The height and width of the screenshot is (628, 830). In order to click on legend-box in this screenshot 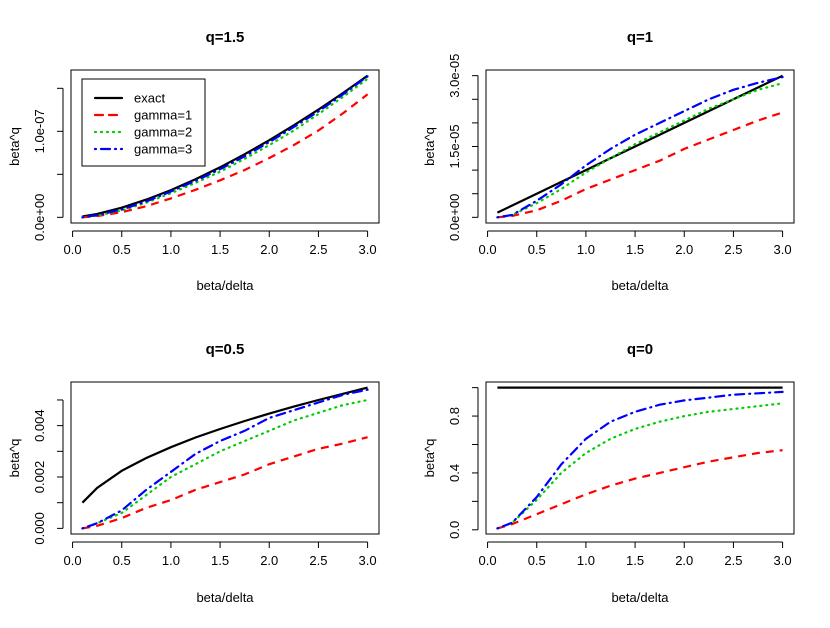, I will do `click(143, 122)`.